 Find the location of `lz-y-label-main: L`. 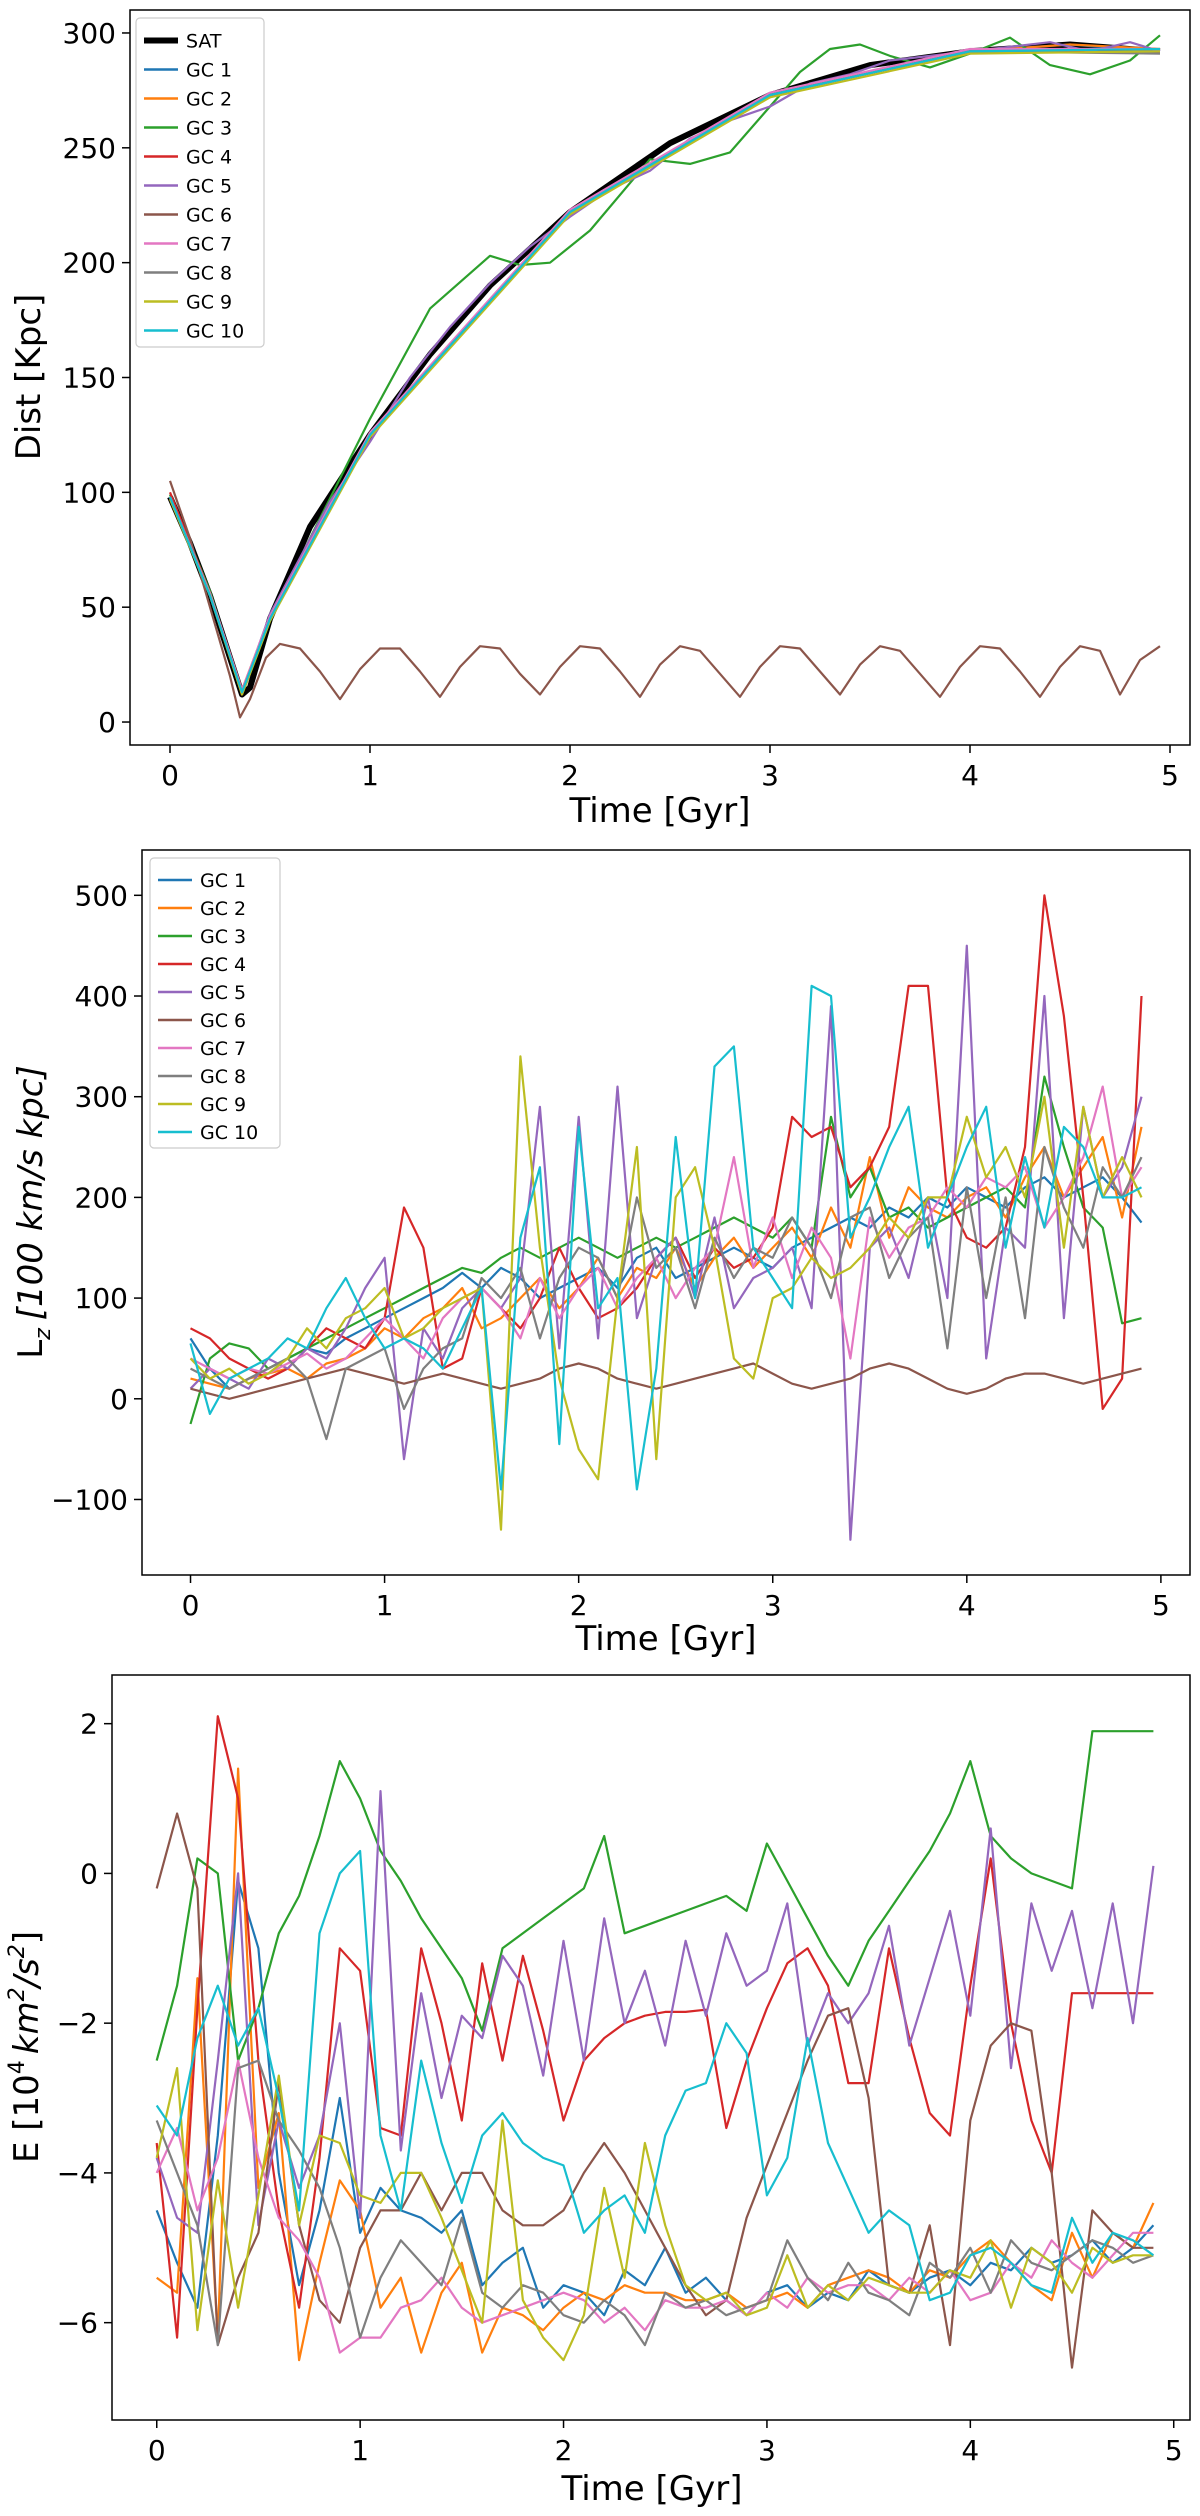

lz-y-label-main: L is located at coordinates (31, 1349).